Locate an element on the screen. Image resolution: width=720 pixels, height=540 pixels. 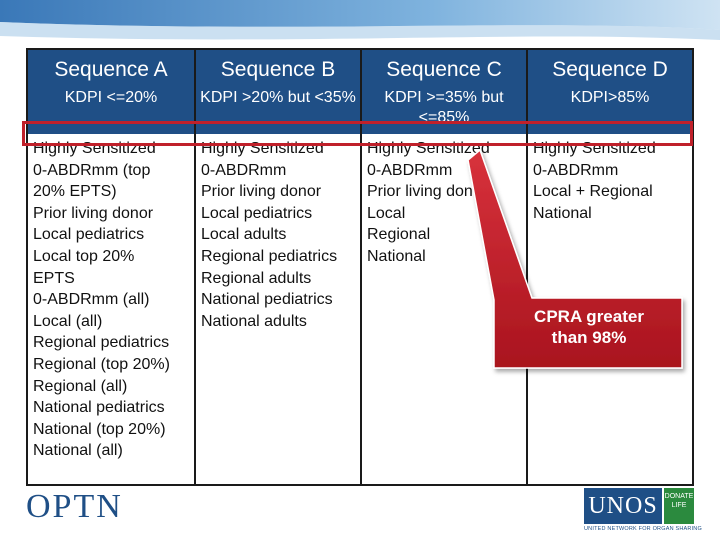
sequence-d-kdpi: KDPI>85% is located at coordinates (610, 97).